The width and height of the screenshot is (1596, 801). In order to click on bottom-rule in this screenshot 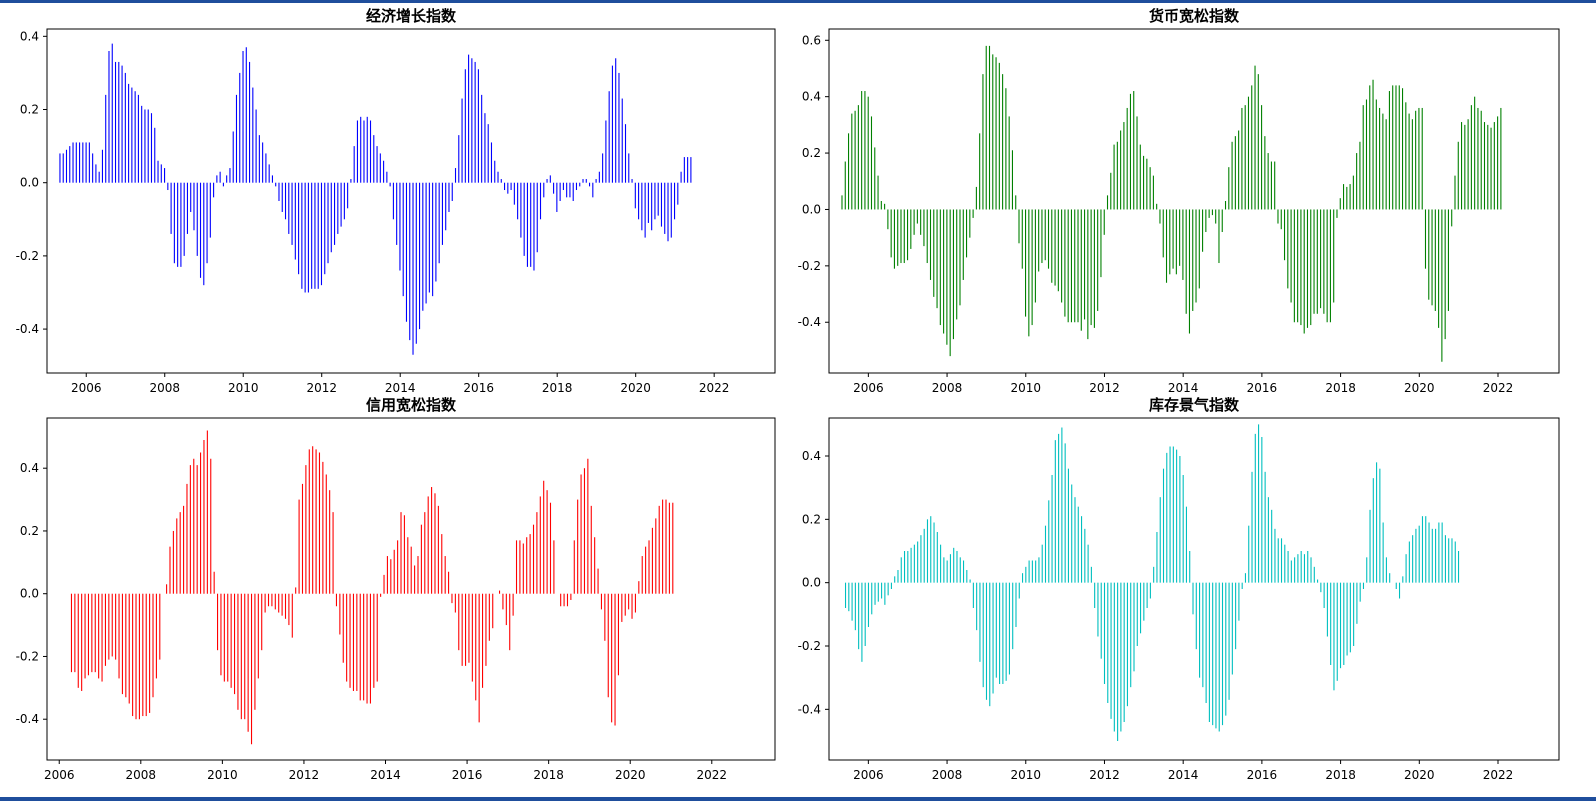, I will do `click(798, 799)`.